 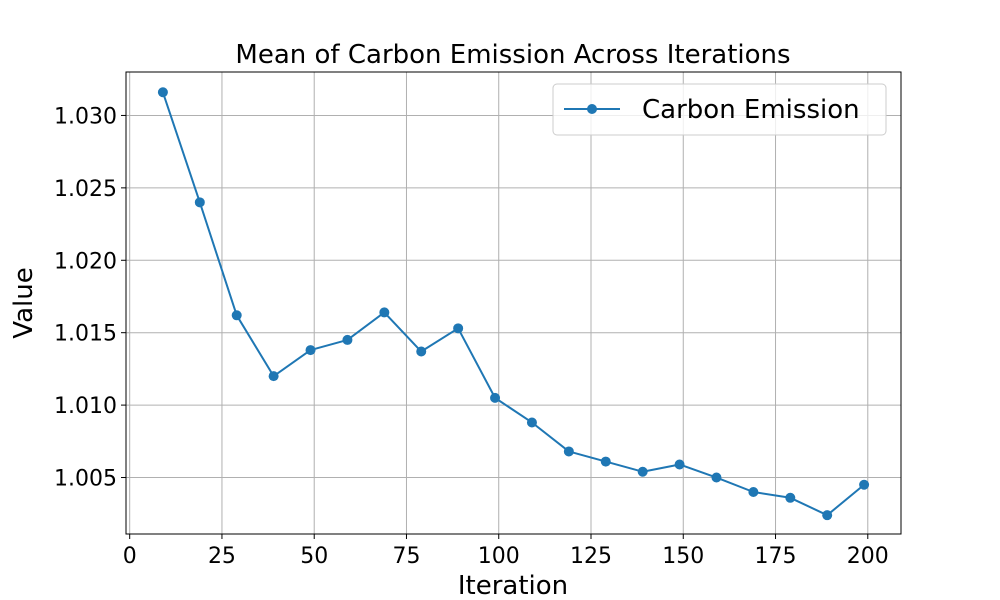 I want to click on legend-box, so click(x=719, y=109).